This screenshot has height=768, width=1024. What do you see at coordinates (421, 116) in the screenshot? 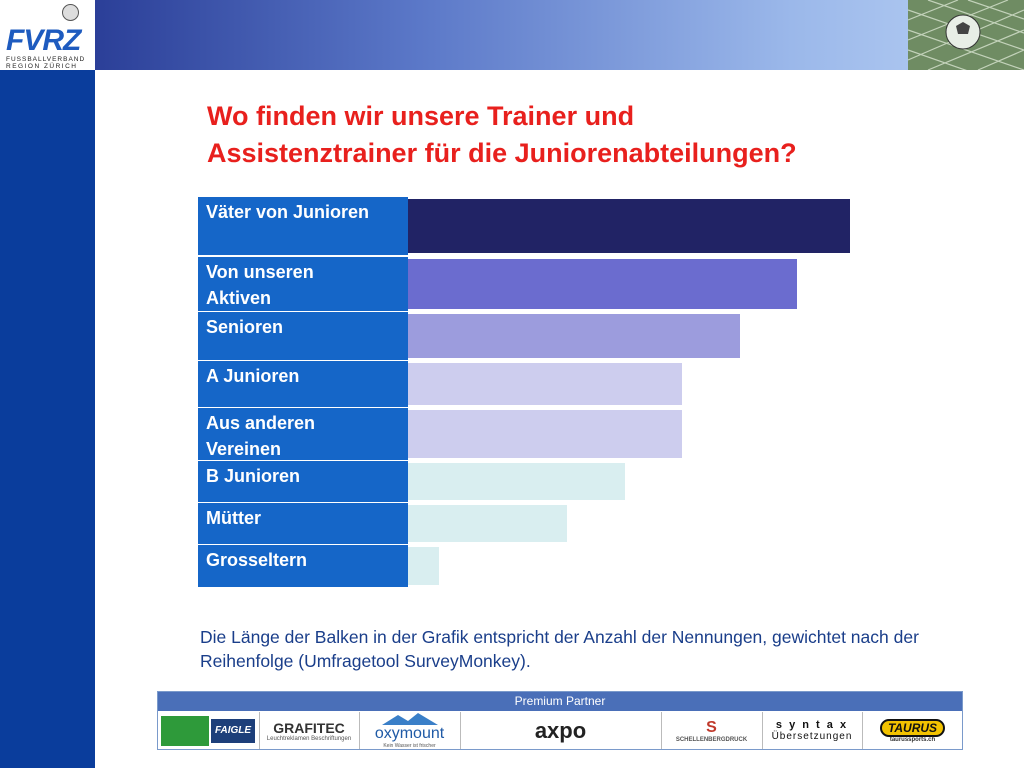
I see `title-line-1: Wo finden wir unsere Trainer und` at bounding box center [421, 116].